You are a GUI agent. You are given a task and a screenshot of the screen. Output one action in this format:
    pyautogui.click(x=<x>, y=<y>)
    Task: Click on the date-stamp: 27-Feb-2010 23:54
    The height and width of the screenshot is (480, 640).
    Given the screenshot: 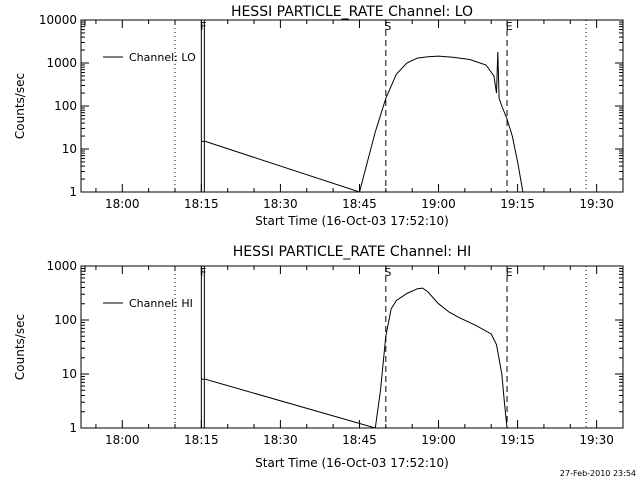 What is the action you would take?
    pyautogui.click(x=598, y=473)
    